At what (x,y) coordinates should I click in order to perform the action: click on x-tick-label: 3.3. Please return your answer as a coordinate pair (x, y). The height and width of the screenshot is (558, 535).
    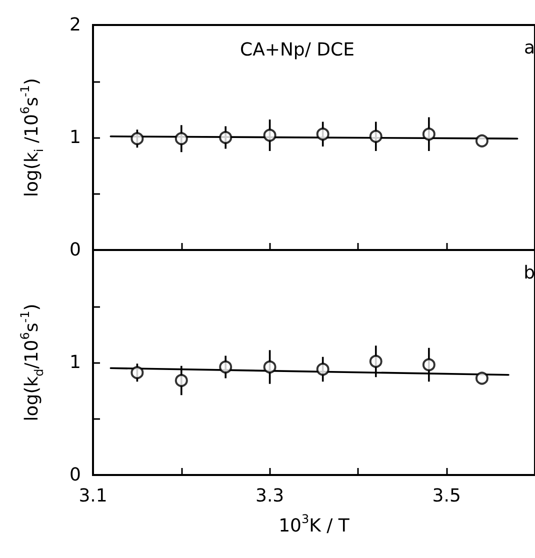
    Looking at the image, I should click on (269, 496).